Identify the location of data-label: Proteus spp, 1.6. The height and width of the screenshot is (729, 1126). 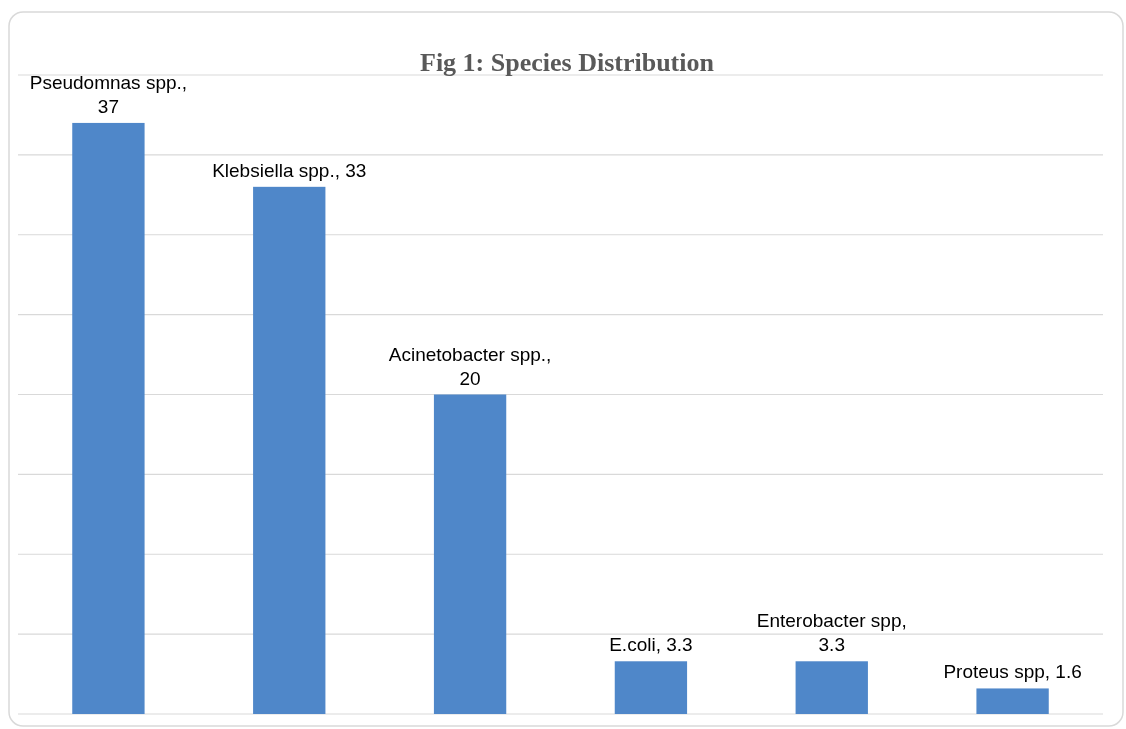
(1012, 672).